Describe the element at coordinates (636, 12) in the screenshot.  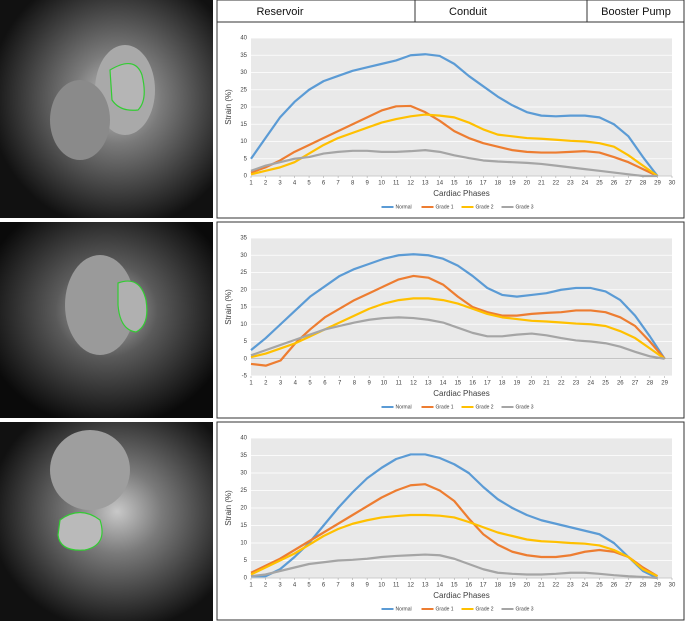
I see `header-cell: Booster Pump` at that location.